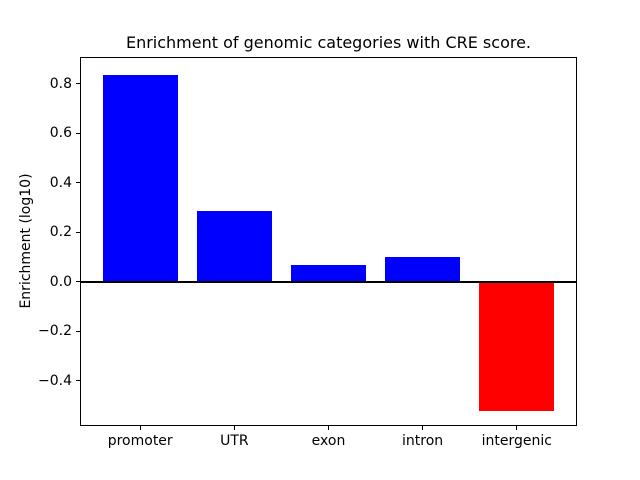 This screenshot has width=640, height=480. What do you see at coordinates (60, 133) in the screenshot?
I see `y-tick-label: 0.6` at bounding box center [60, 133].